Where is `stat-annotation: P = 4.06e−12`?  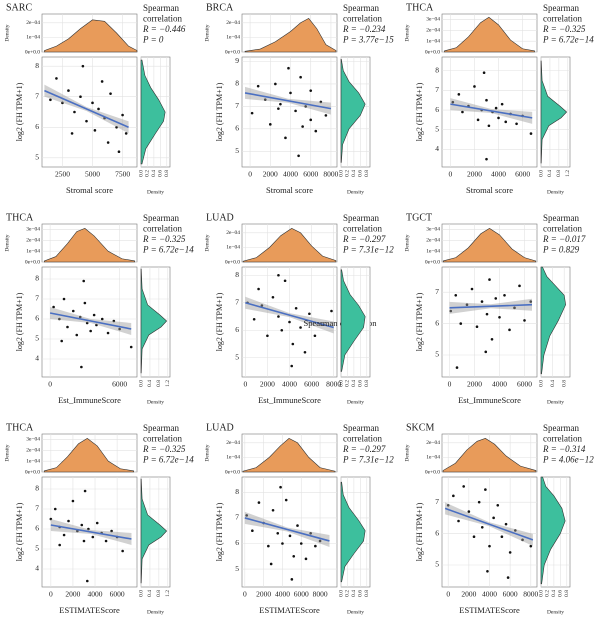 stat-annotation: P = 4.06e−12 is located at coordinates (568, 460).